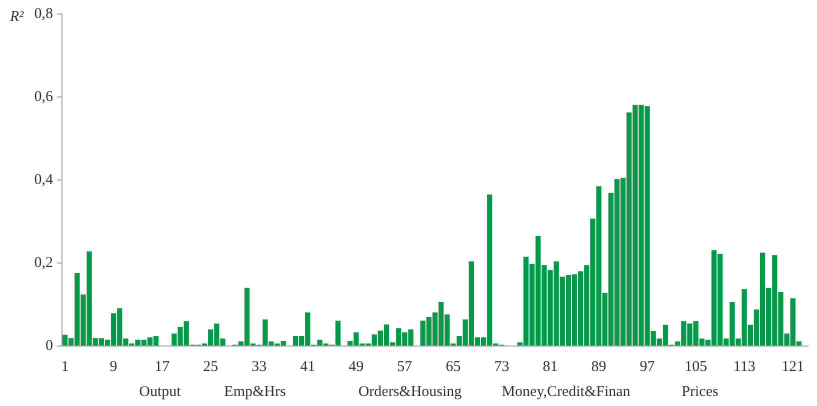  Describe the element at coordinates (160, 392) in the screenshot. I see `text: Output` at that location.